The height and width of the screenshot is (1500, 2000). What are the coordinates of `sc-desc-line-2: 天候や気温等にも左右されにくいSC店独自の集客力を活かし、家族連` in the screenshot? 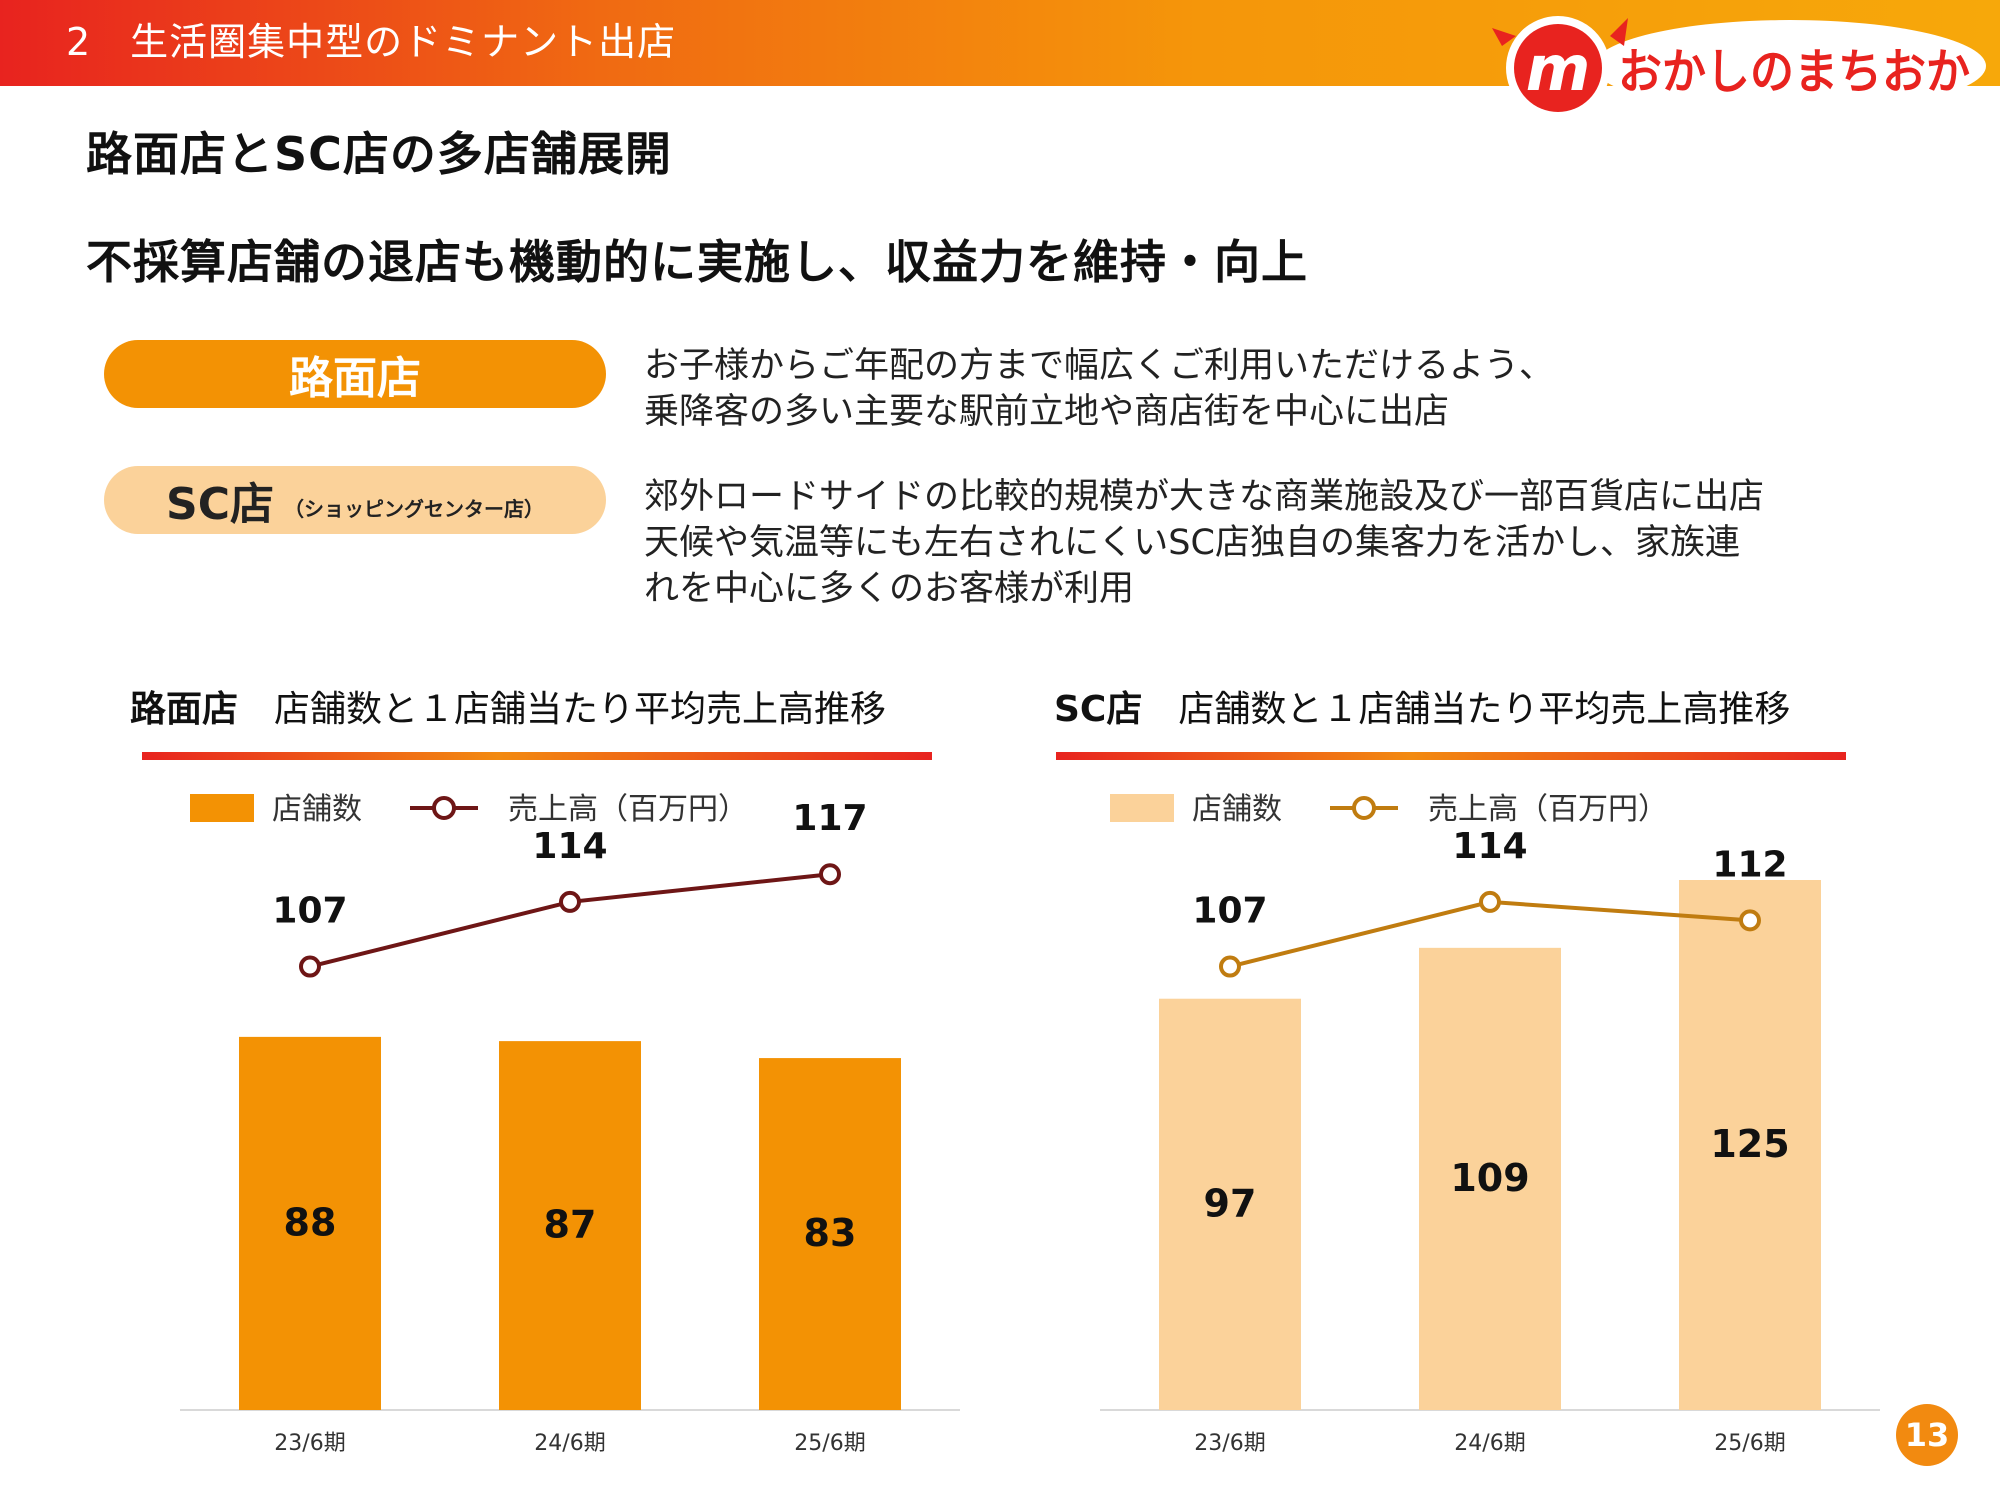 It's located at (1192, 543).